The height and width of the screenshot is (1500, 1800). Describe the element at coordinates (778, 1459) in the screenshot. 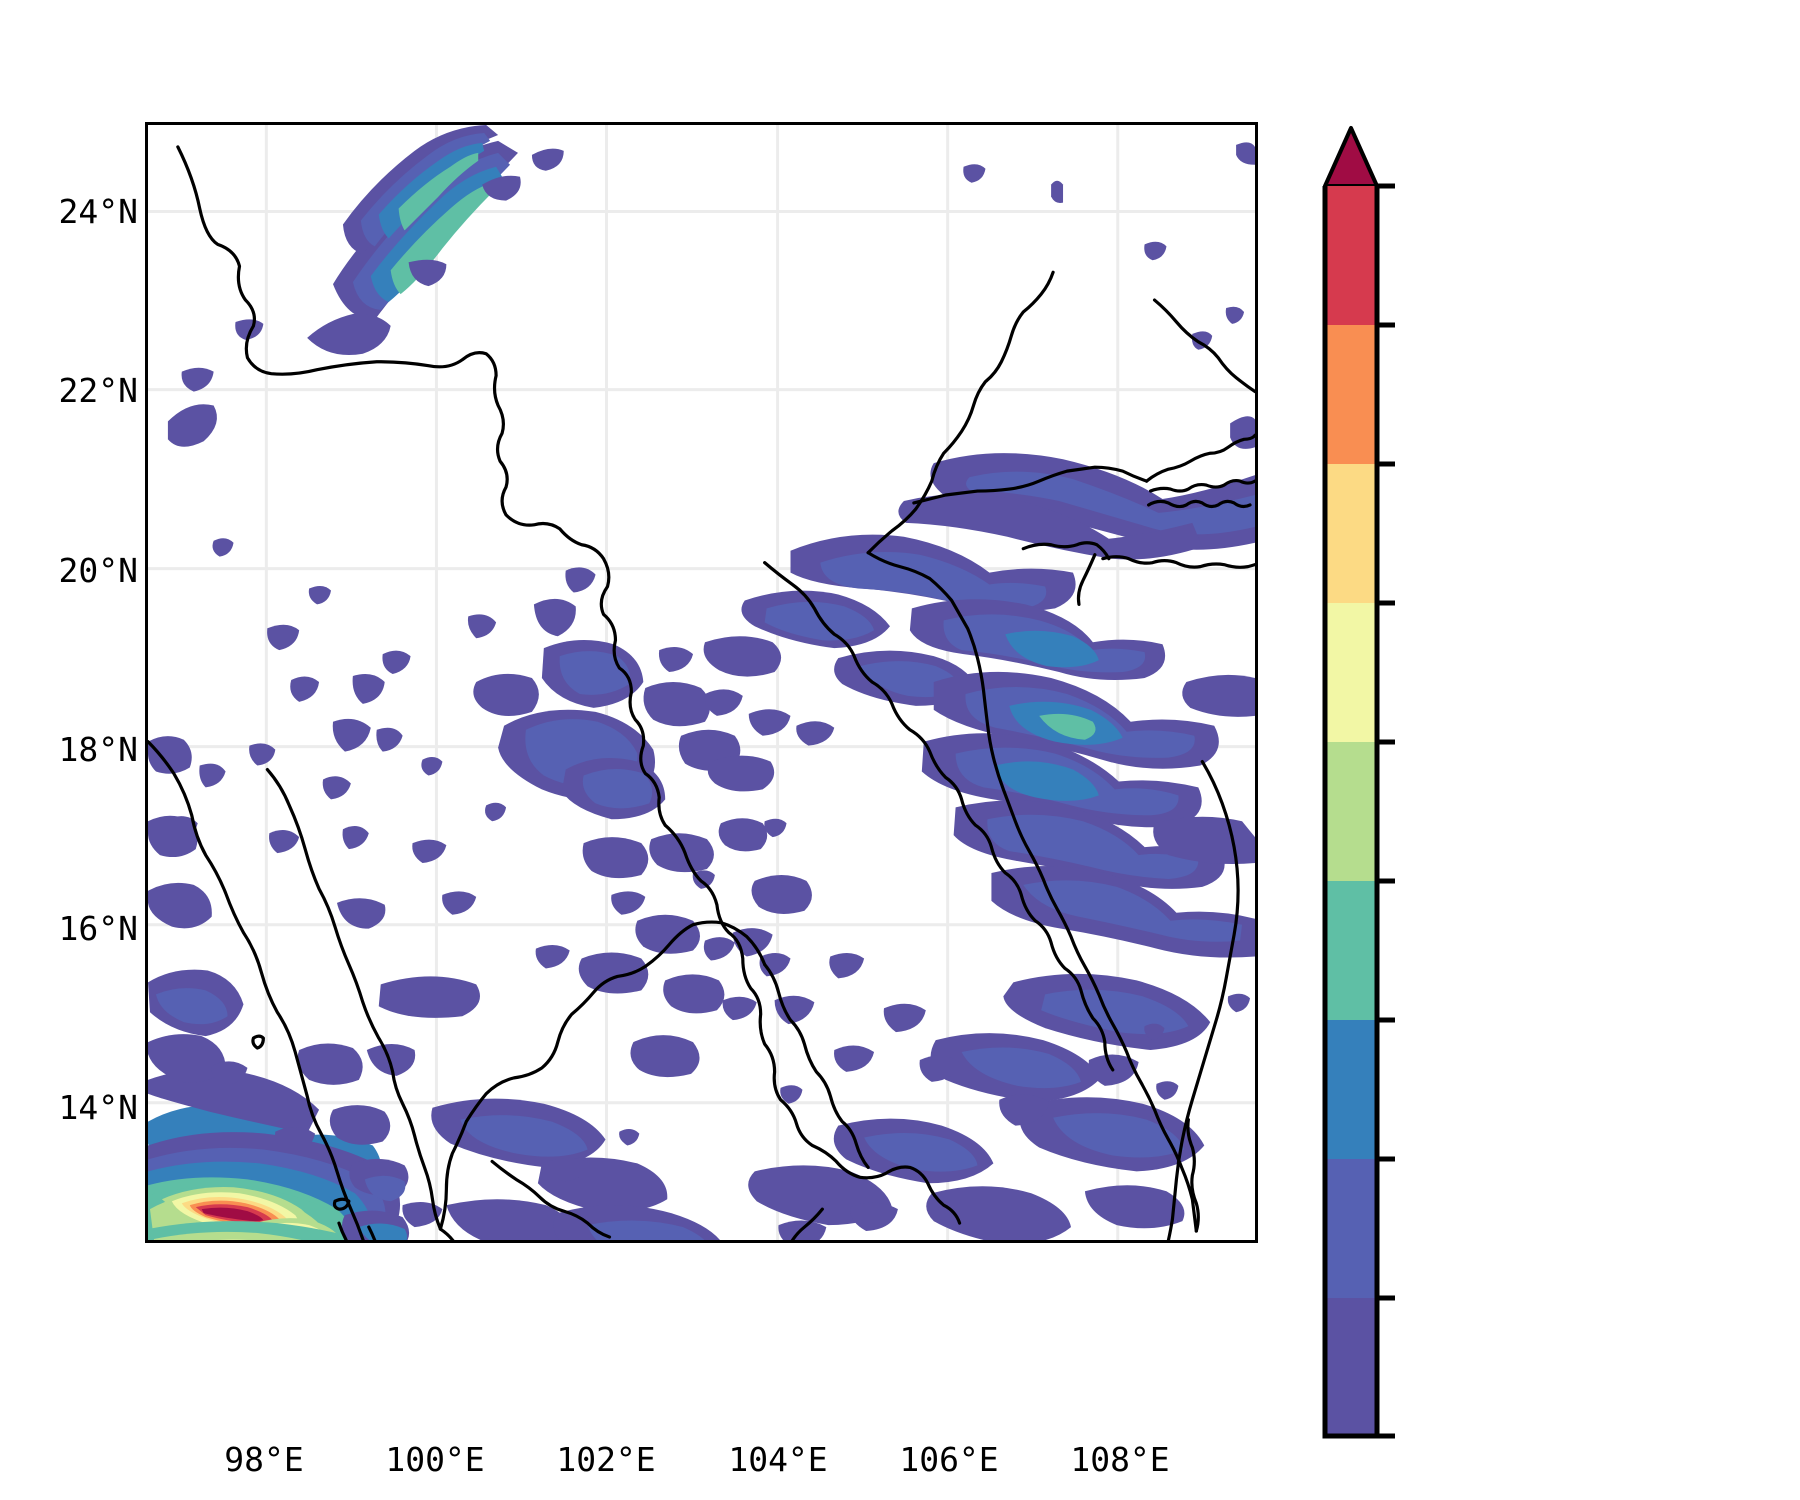

I see `xtick-label: 104°E` at that location.